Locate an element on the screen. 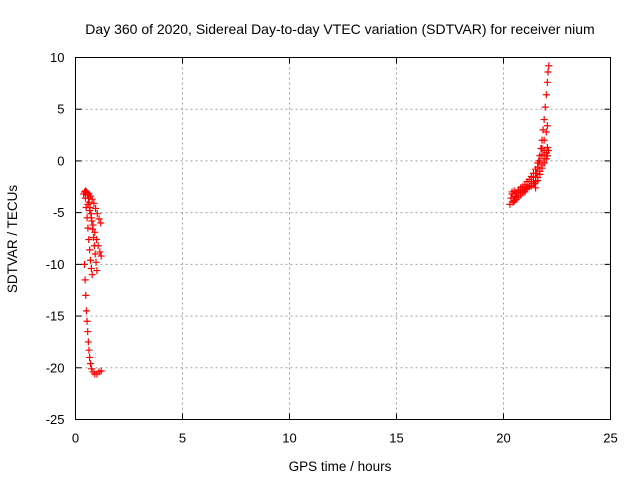 Image resolution: width=640 pixels, height=480 pixels. y-tick-label: -15 is located at coordinates (55, 316).